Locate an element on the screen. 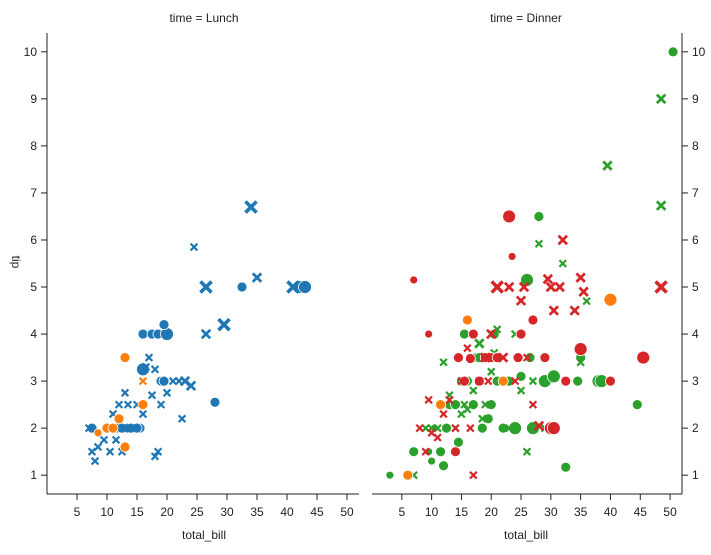 The width and height of the screenshot is (711, 555). left-y-ticks: 1 2 3 4 5 6 7 8 9 10 is located at coordinates (35, 263).